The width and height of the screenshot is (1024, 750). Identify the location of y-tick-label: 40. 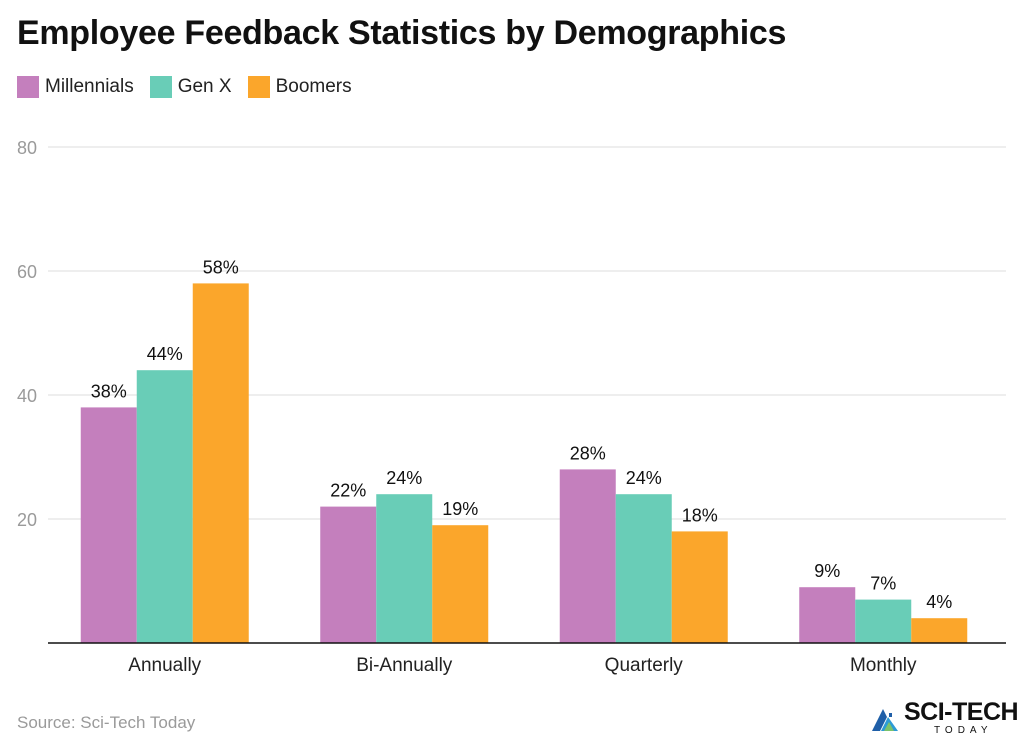
(27, 396).